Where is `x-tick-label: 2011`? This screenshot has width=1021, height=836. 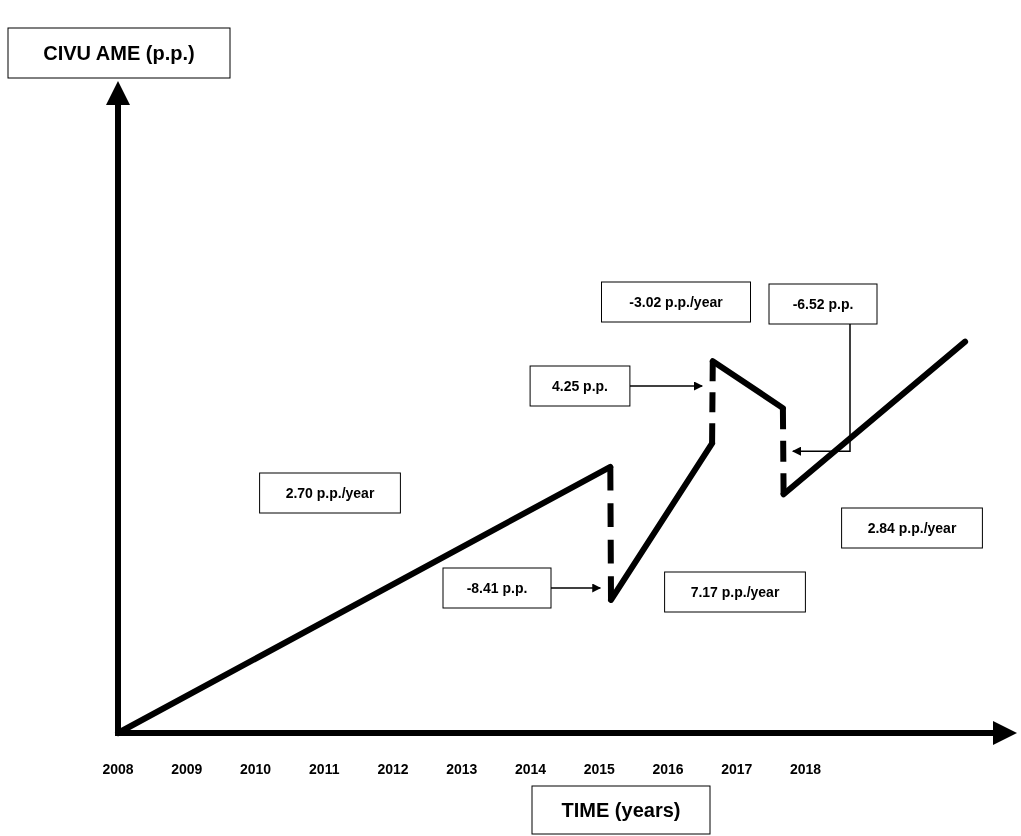 x-tick-label: 2011 is located at coordinates (324, 769).